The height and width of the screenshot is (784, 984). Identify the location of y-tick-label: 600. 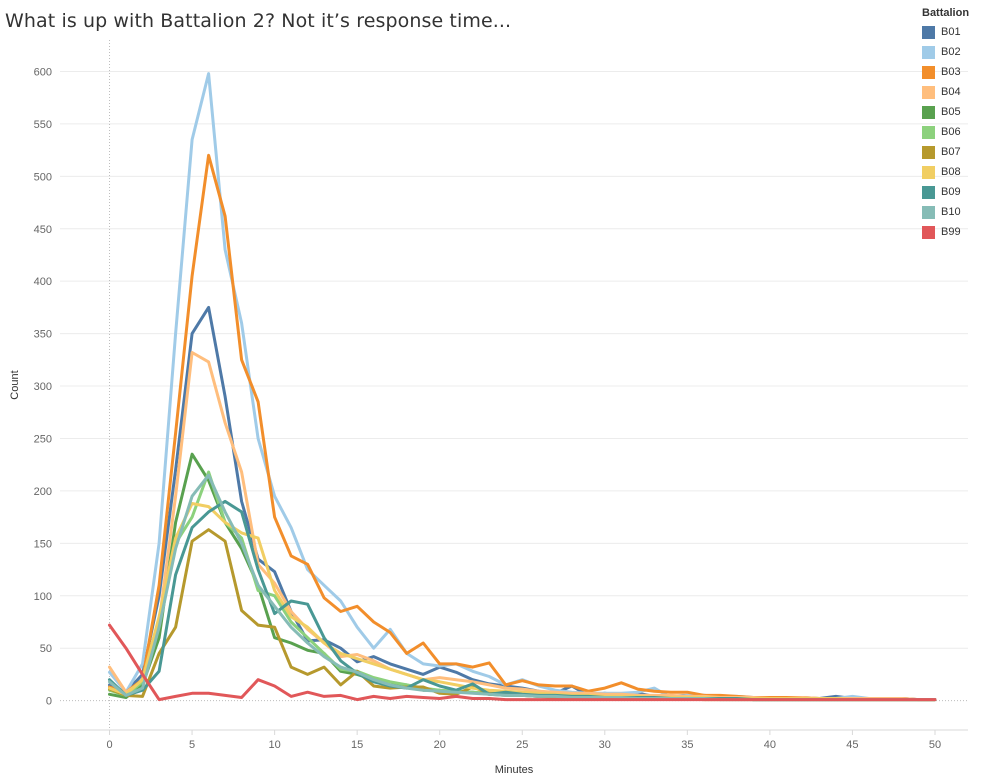
(43, 72).